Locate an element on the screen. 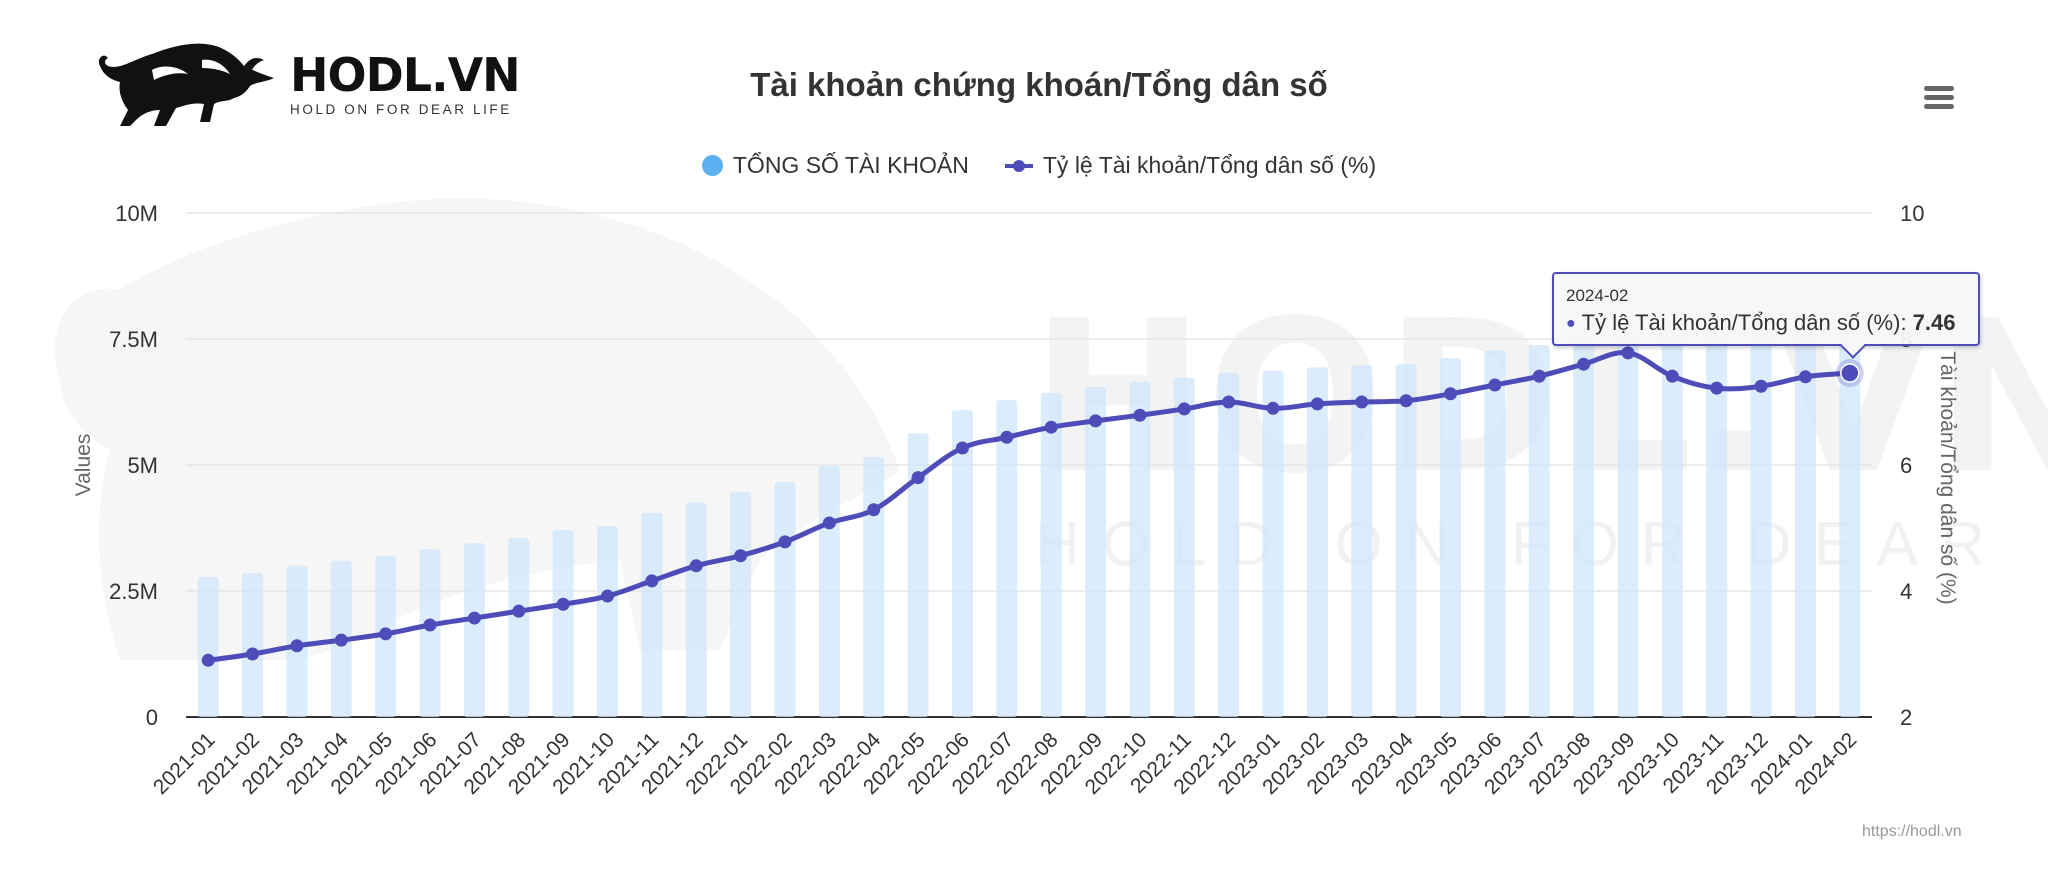 The image size is (2048, 889). y-axis-right-title: Tài khoản/Tổng dân số (%) is located at coordinates (1947, 477).